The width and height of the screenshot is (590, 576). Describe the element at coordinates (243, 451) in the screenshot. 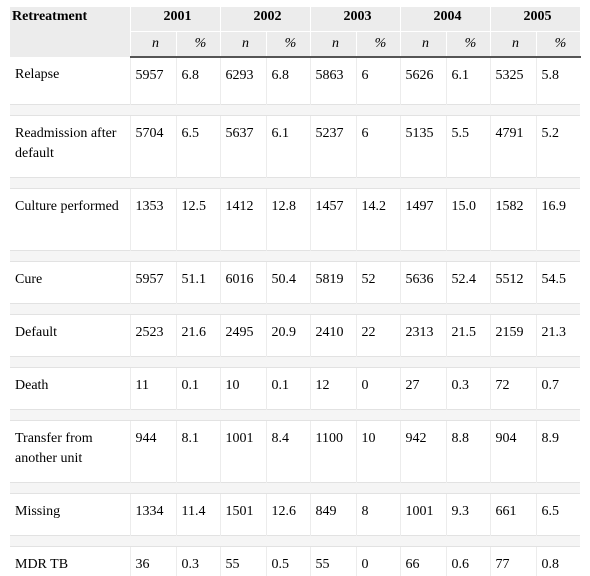

I see `count-cell: 1001` at that location.